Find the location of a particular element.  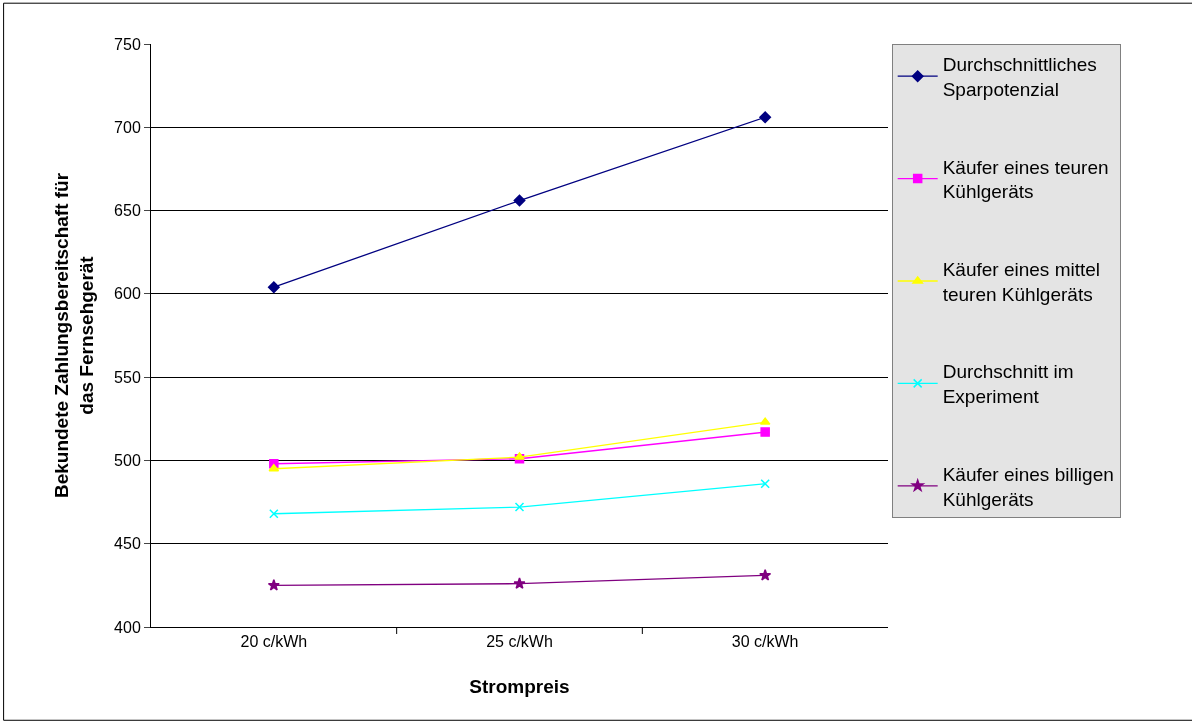

y-tick-label: 400 is located at coordinates (127, 627).